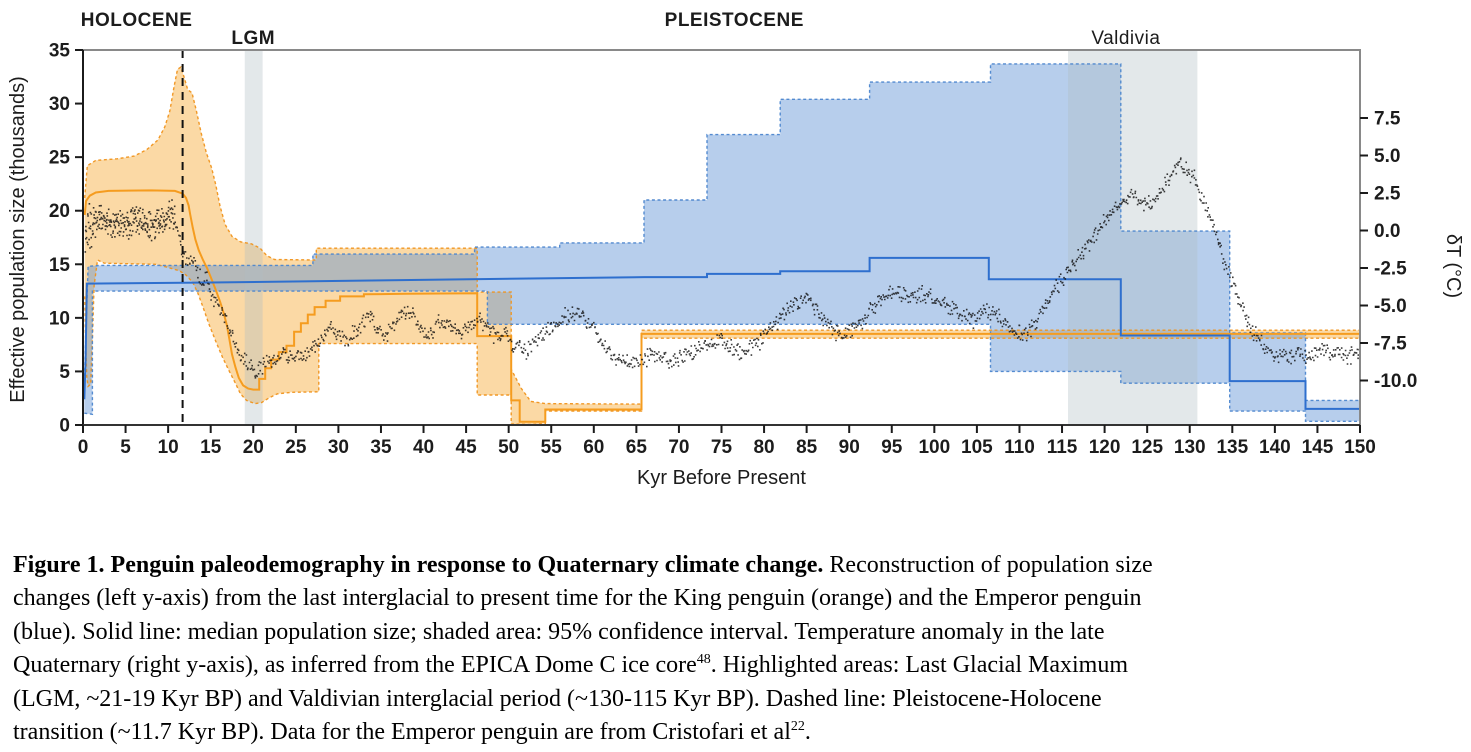 This screenshot has height=752, width=1471. What do you see at coordinates (60, 51) in the screenshot?
I see `y-left-tick-label: 35` at bounding box center [60, 51].